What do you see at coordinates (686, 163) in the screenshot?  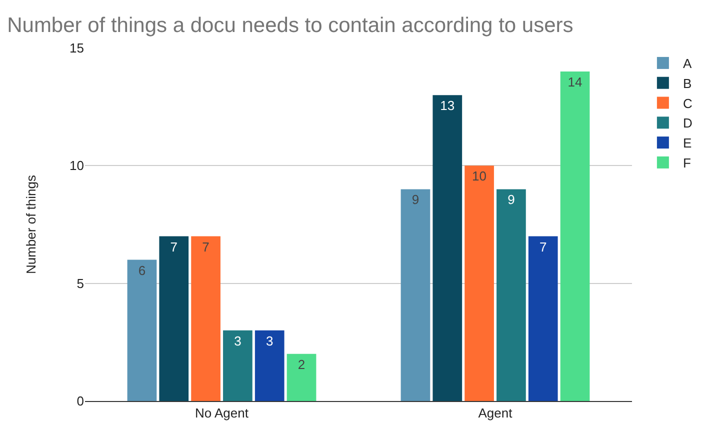 I see `legend-label: F` at bounding box center [686, 163].